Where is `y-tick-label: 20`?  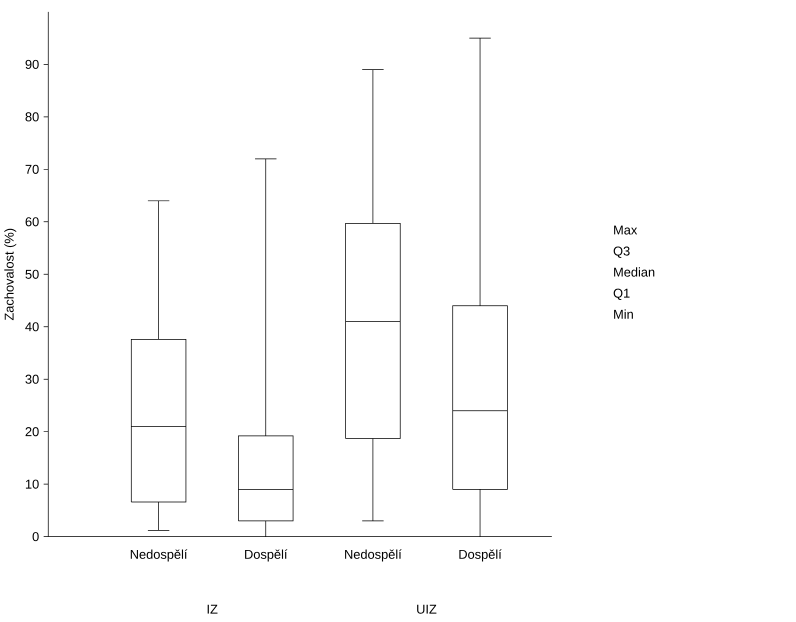 y-tick-label: 20 is located at coordinates (32, 431).